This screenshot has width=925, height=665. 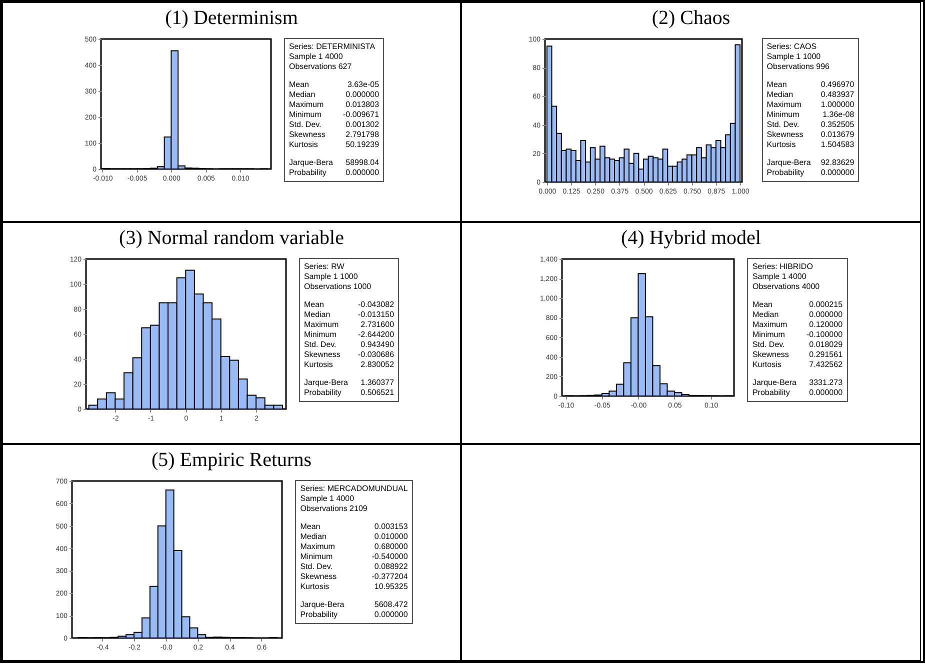 What do you see at coordinates (334, 509) in the screenshot?
I see `text: Observations 2109` at bounding box center [334, 509].